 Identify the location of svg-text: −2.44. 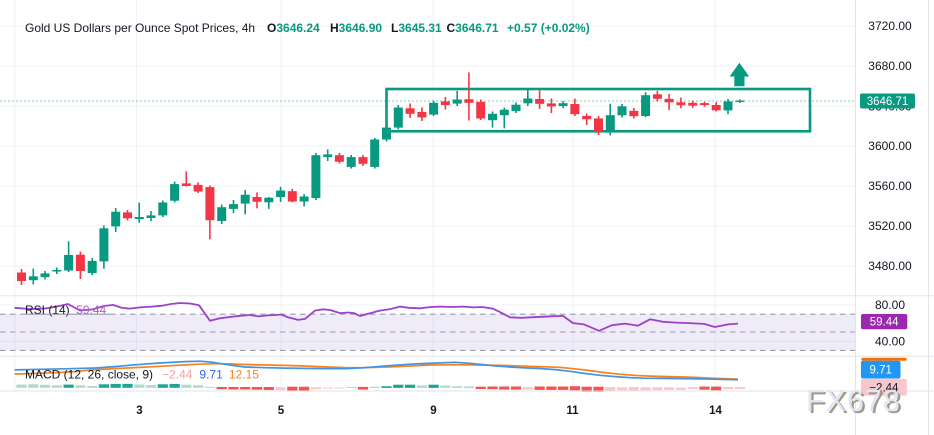
(884, 388).